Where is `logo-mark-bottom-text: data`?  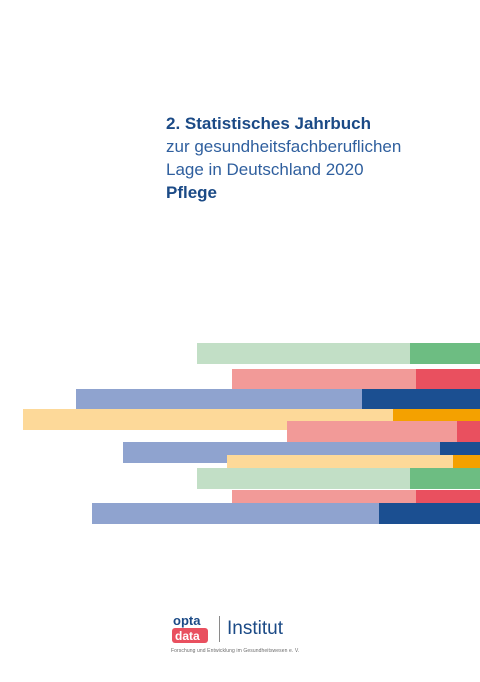
logo-mark-bottom-text: data is located at coordinates (187, 636).